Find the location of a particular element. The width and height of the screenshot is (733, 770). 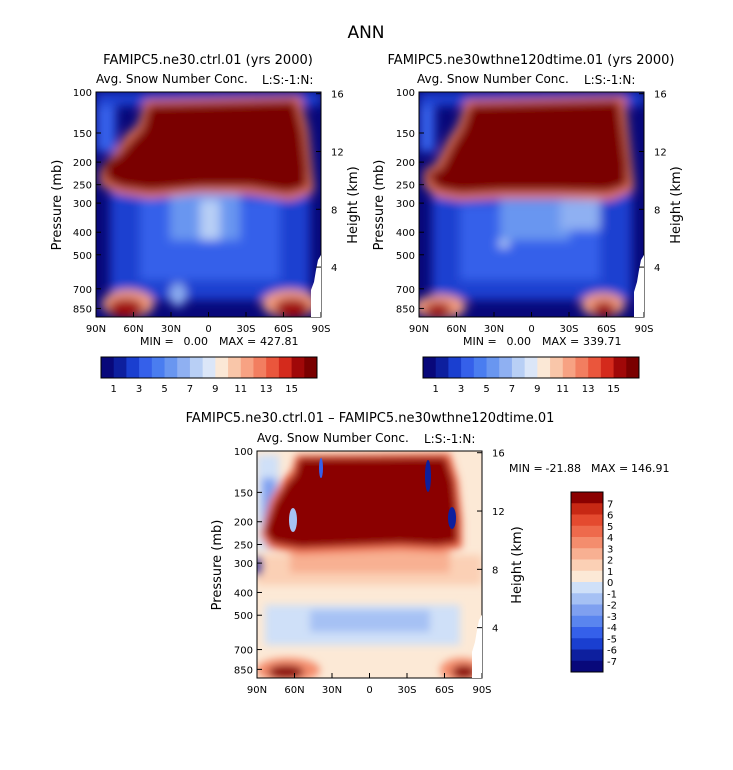

panel-exp-max-value: 339.71 is located at coordinates (602, 341).